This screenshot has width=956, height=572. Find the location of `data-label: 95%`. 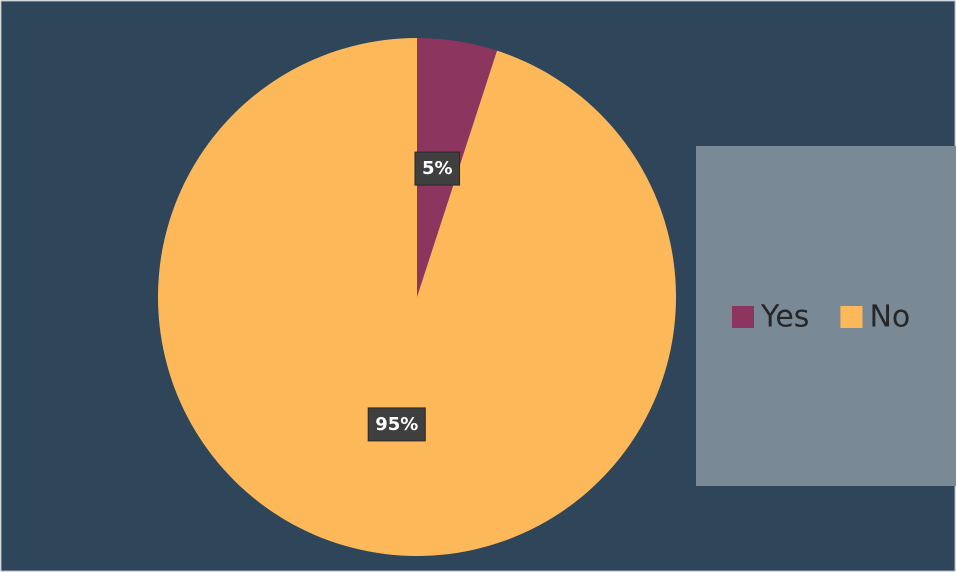

data-label: 95% is located at coordinates (396, 424).